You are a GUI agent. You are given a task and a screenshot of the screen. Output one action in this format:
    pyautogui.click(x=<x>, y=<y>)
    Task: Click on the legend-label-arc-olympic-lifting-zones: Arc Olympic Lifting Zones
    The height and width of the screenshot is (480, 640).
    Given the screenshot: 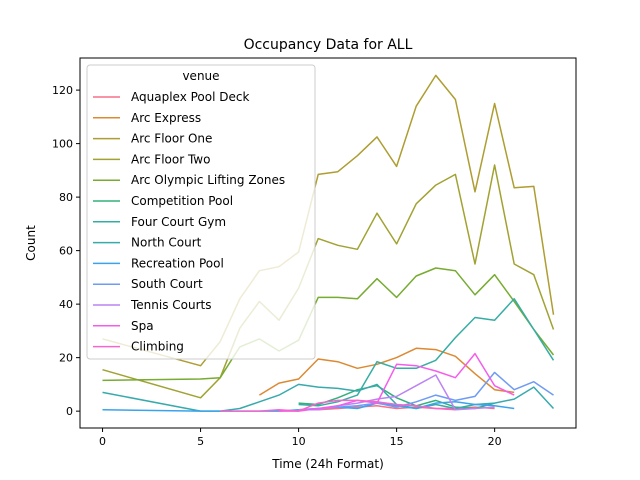 What is the action you would take?
    pyautogui.click(x=208, y=180)
    